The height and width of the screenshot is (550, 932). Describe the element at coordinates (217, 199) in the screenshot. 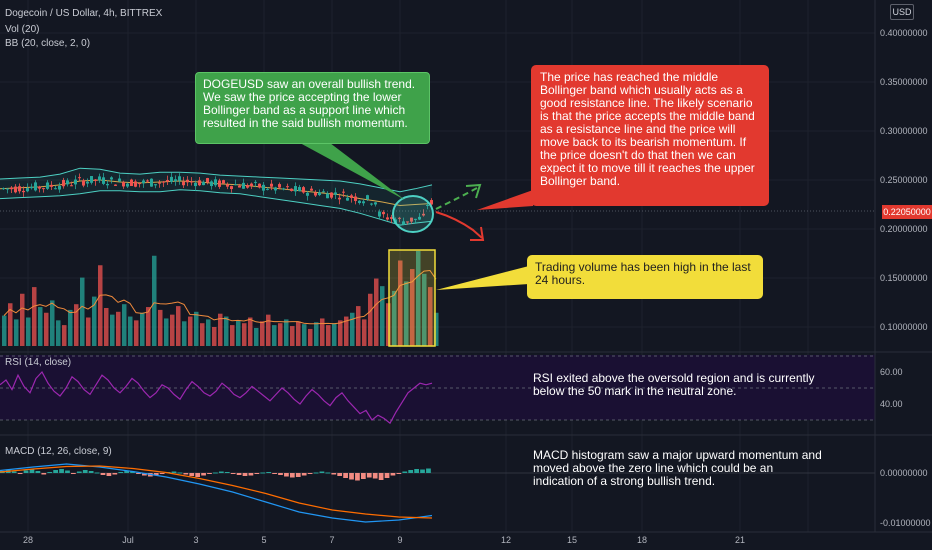

I see `candlesticks` at that location.